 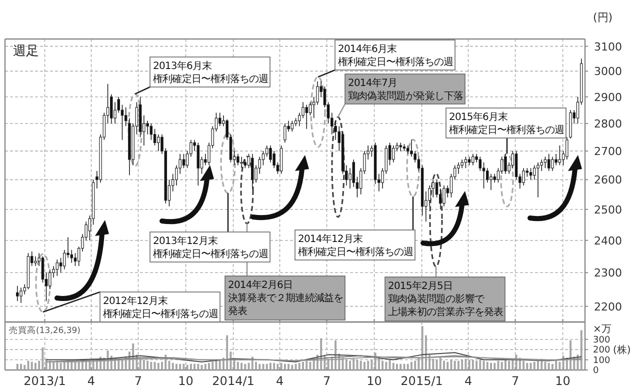 I want to click on y-axis-title: (株), so click(x=622, y=350).